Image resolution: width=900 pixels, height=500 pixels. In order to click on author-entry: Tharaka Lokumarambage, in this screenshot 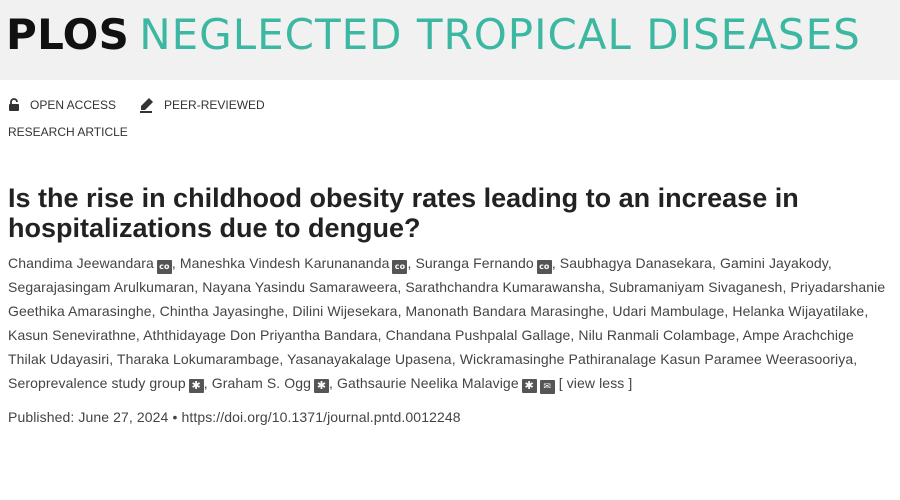, I will do `click(202, 359)`.